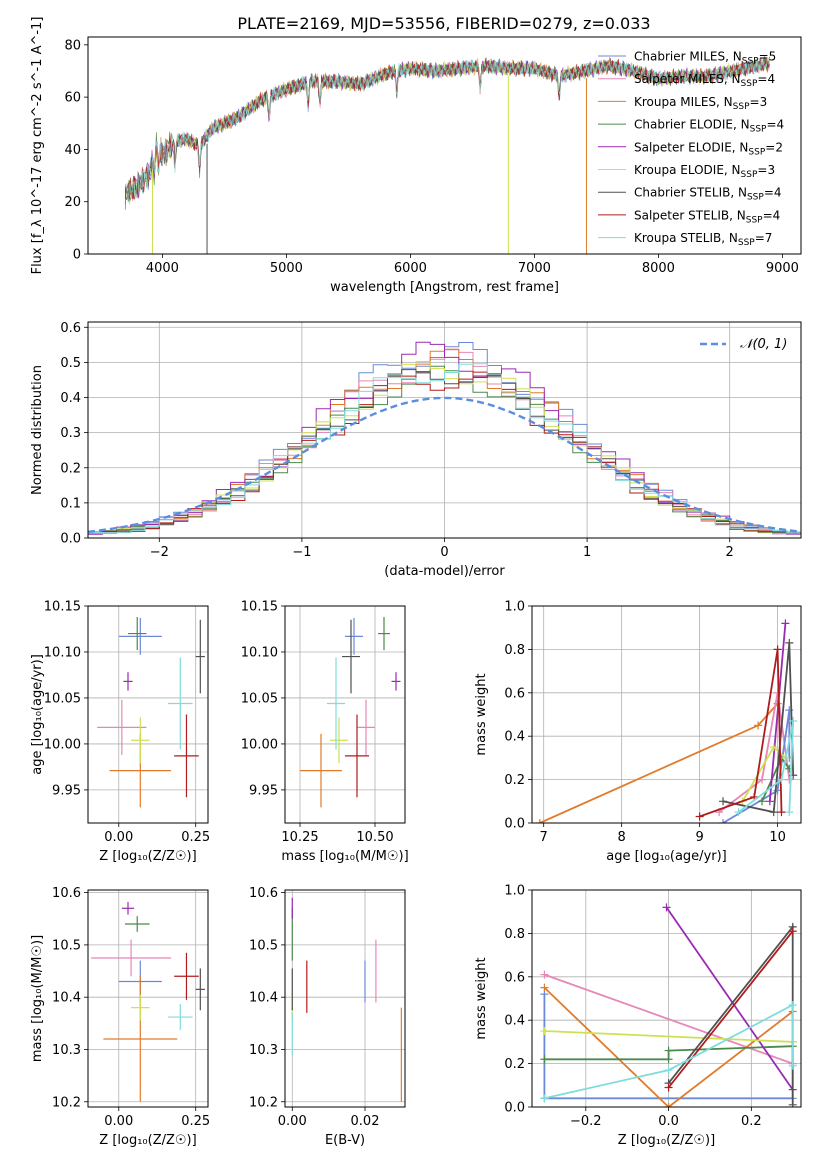  Describe the element at coordinates (72, 202) in the screenshot. I see `y-tick-label: 20` at that location.